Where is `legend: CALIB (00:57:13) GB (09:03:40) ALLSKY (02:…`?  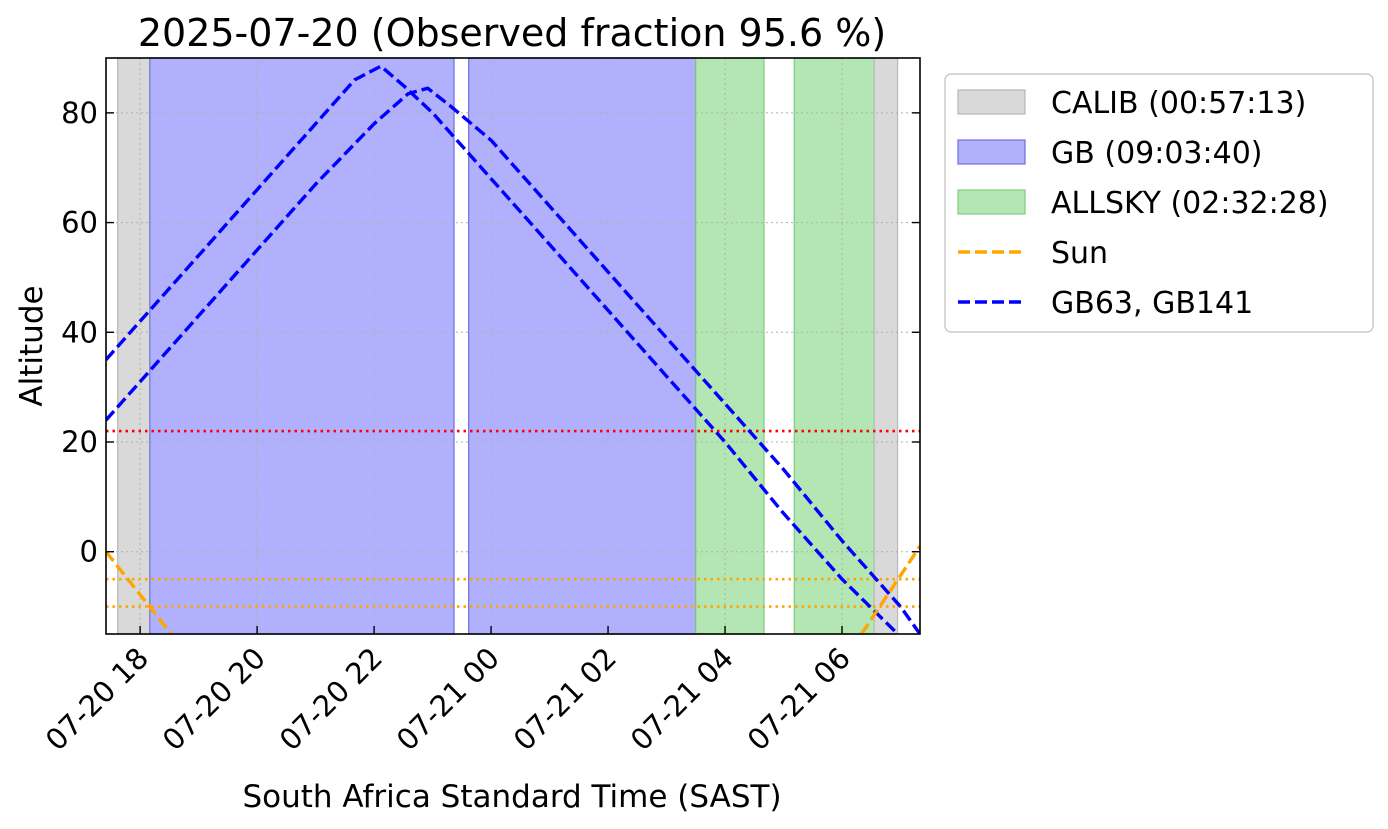 legend: CALIB (00:57:13) GB (09:03:40) ALLSKY (02:… is located at coordinates (1159, 203).